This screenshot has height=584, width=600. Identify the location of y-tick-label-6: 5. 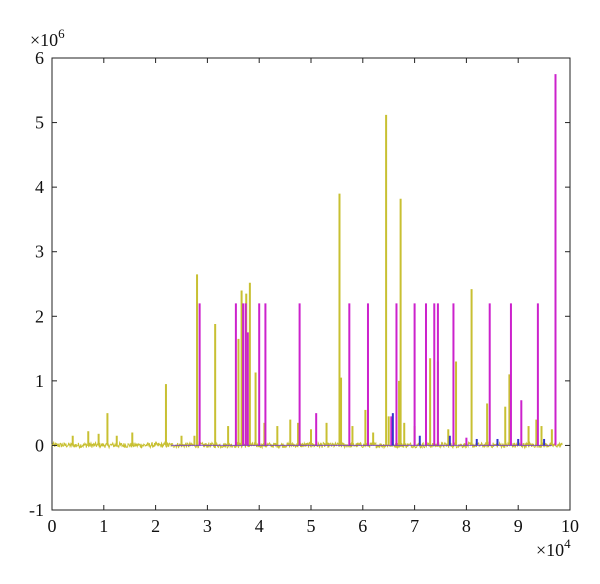
(39, 123).